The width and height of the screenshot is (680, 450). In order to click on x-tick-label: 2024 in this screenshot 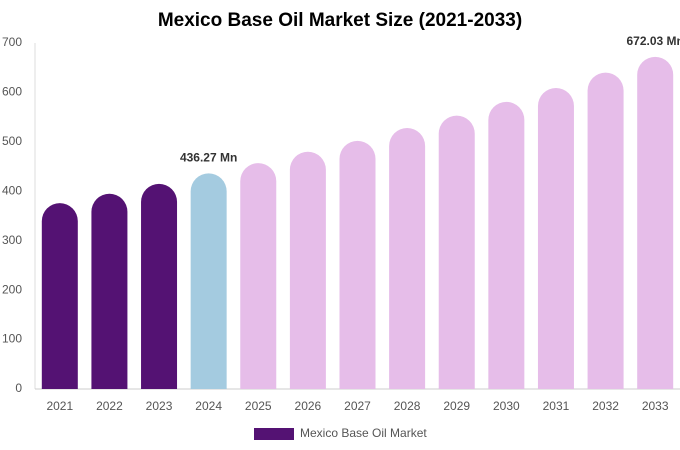, I will do `click(208, 406)`.